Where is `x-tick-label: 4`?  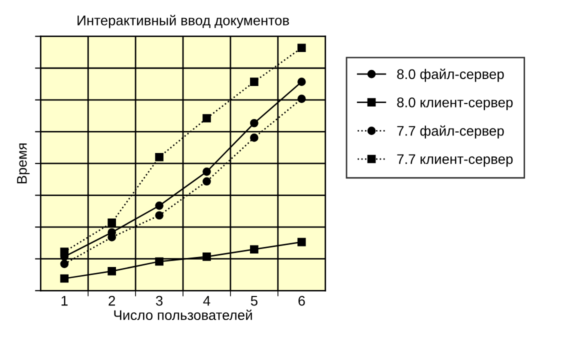
x-tick-label: 4 is located at coordinates (206, 301).